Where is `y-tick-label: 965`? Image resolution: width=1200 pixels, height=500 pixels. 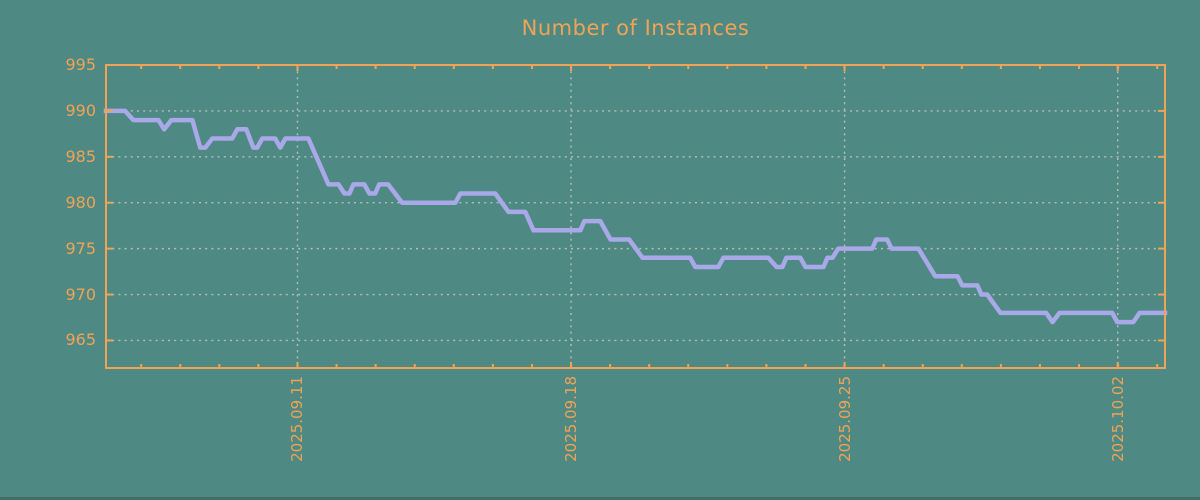
y-tick-label: 965 is located at coordinates (80, 340).